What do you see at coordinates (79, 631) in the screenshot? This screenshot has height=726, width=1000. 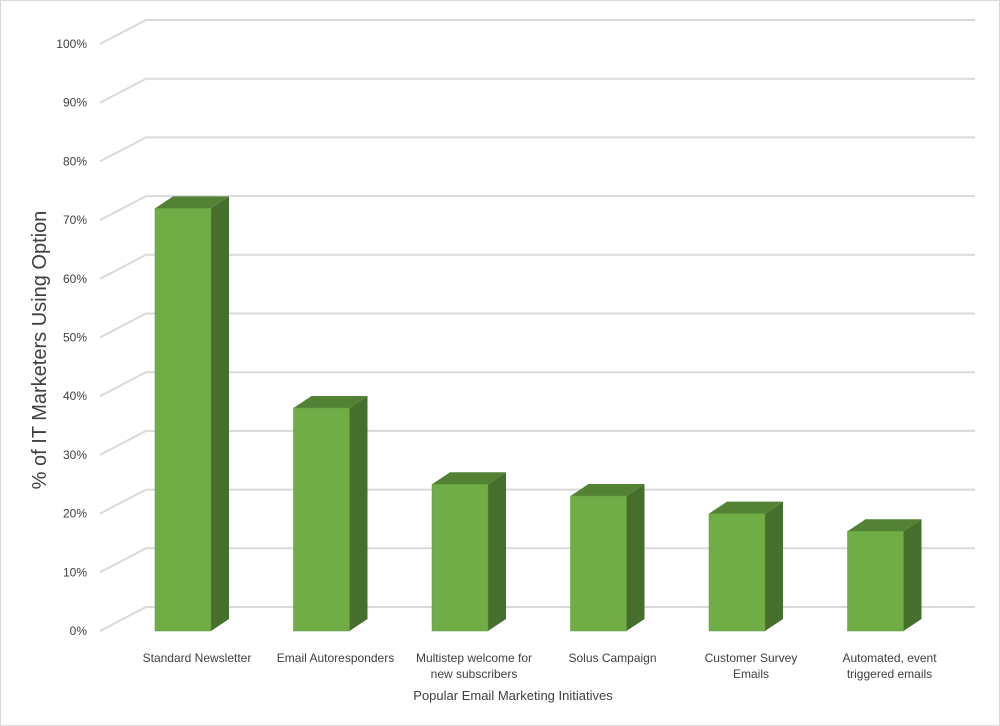 I see `y-tick-label: 0%` at bounding box center [79, 631].